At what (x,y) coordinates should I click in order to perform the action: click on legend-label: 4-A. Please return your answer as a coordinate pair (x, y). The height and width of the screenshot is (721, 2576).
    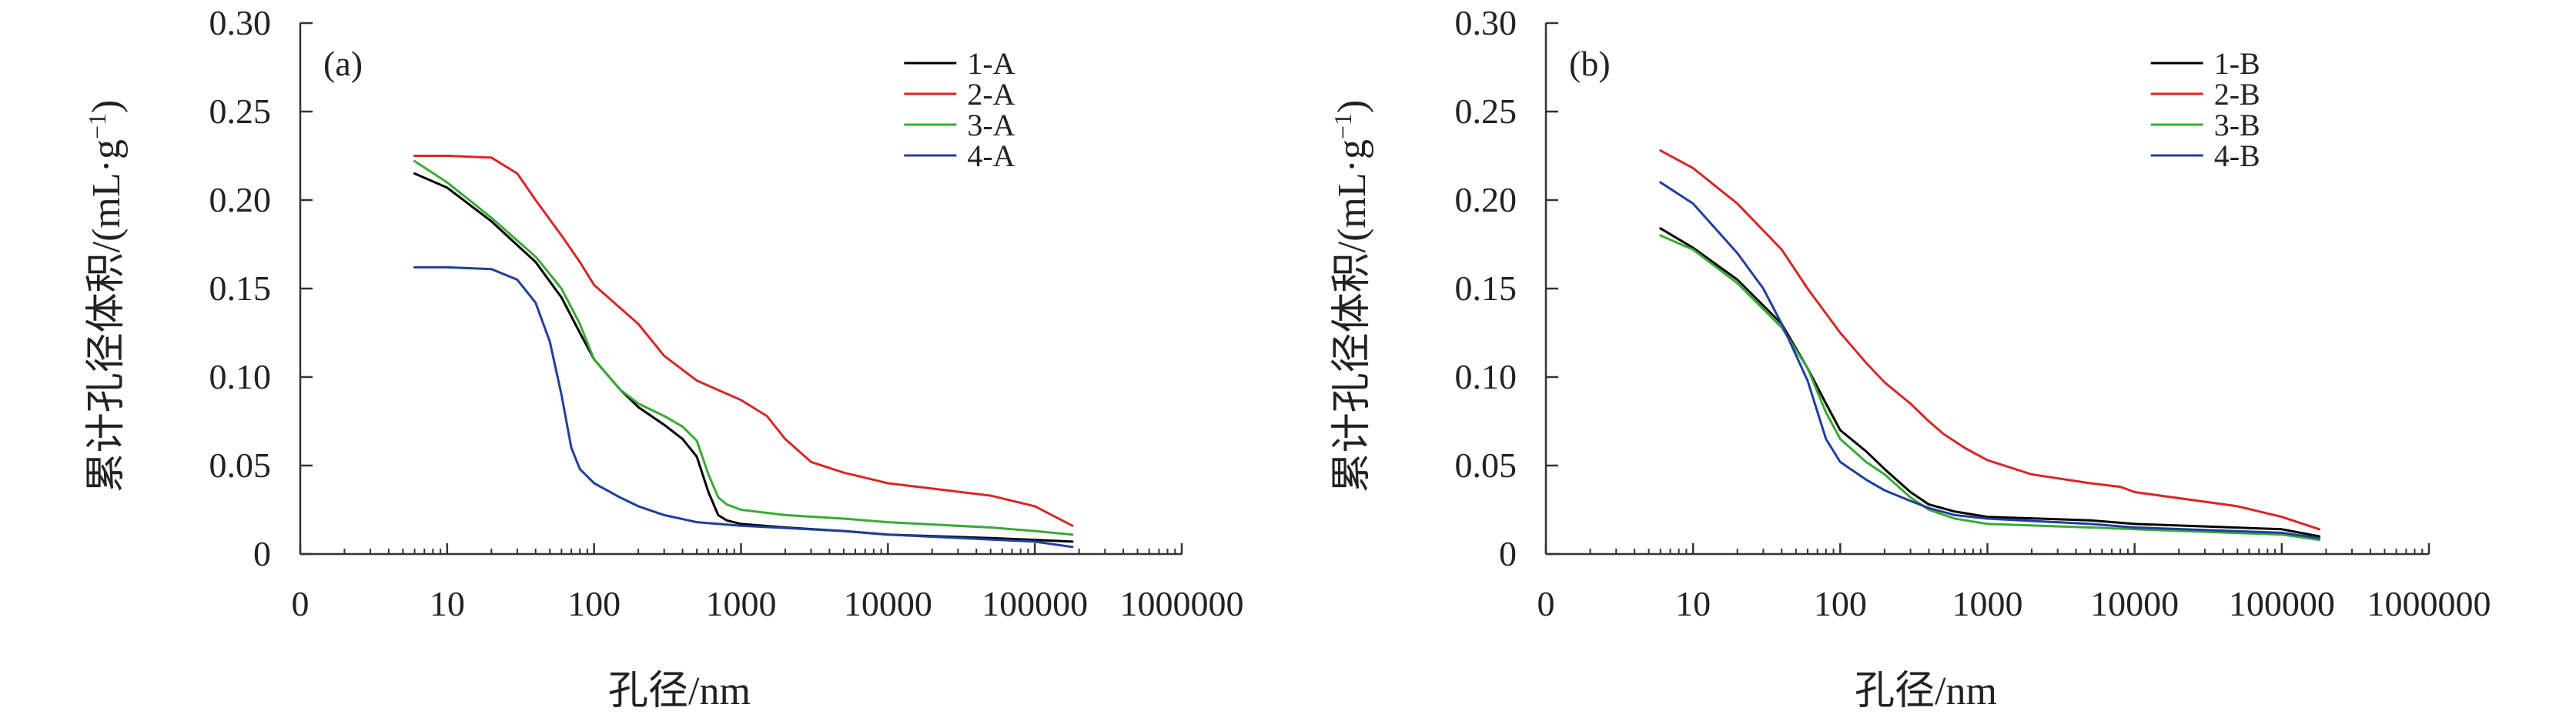
    Looking at the image, I should click on (991, 156).